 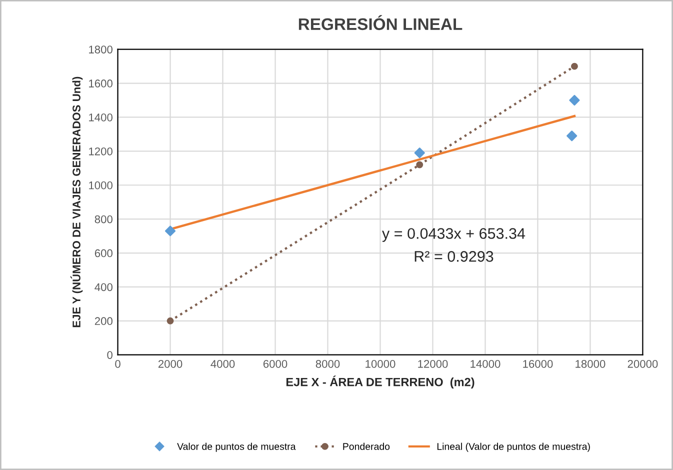 I want to click on y-tick-label: 1200, so click(x=100, y=151).